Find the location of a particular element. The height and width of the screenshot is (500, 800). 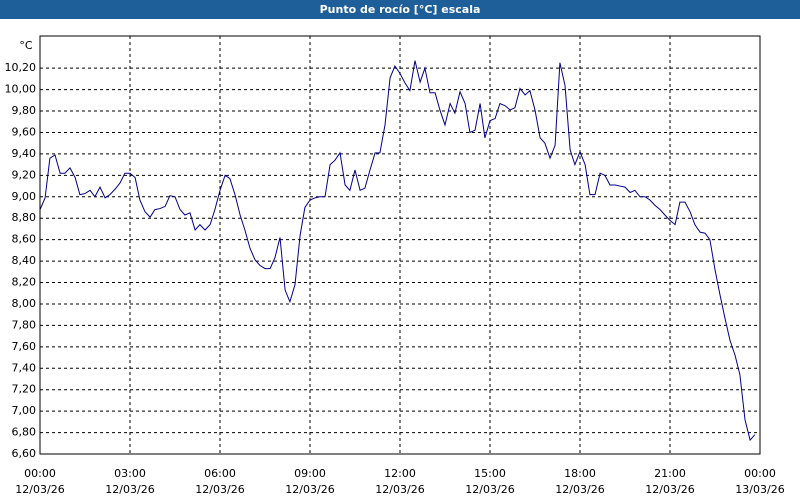

y-tick-label: 7,80 is located at coordinates (24, 324).